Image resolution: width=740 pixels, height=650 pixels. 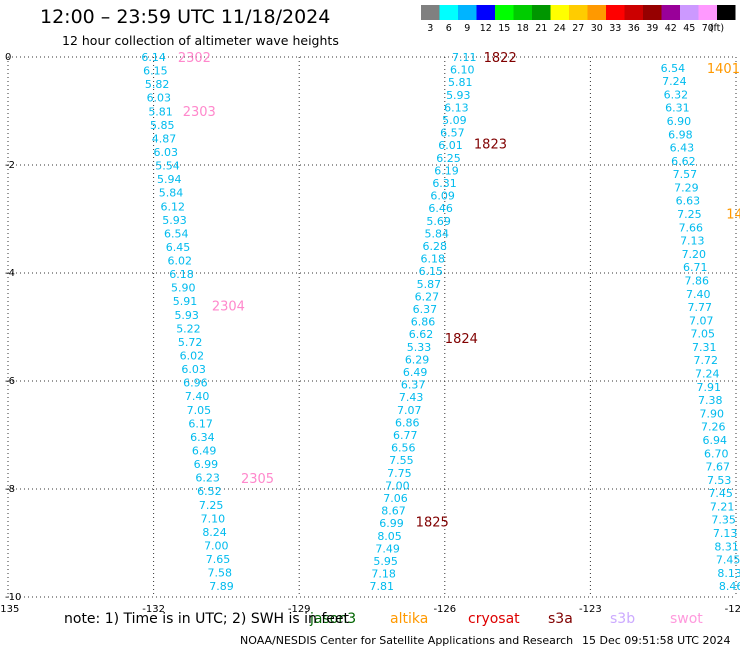 I want to click on wave-height-value: 6.62, so click(x=421, y=334).